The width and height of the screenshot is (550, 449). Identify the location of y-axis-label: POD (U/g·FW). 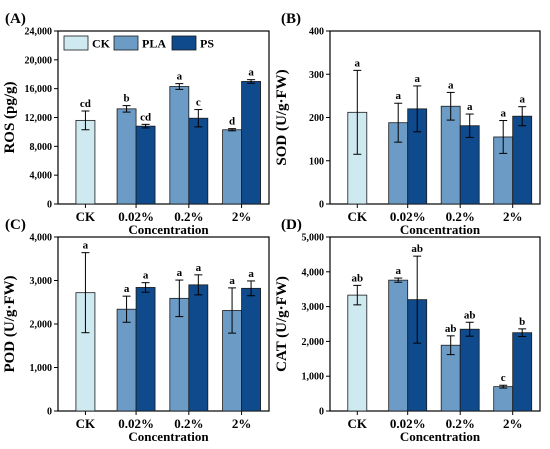
(10, 323).